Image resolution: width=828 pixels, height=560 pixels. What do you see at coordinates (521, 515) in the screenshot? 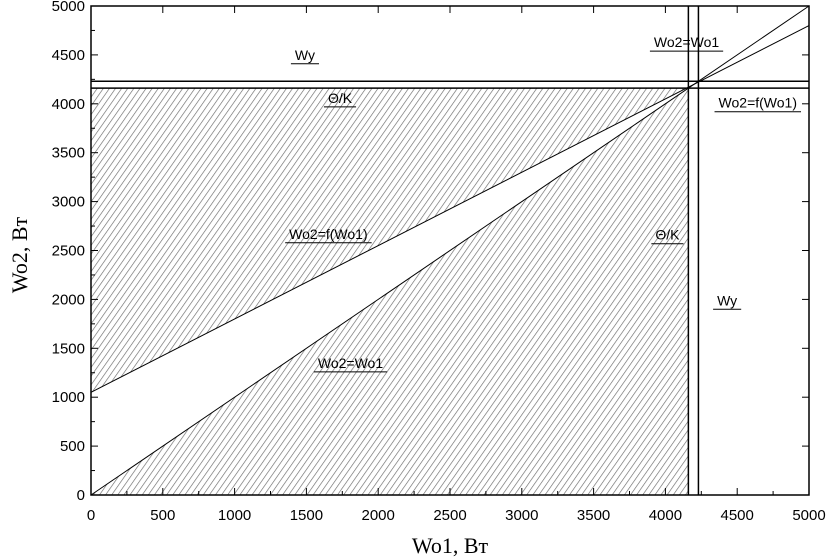
I see `x-tick-label: 3000` at bounding box center [521, 515].